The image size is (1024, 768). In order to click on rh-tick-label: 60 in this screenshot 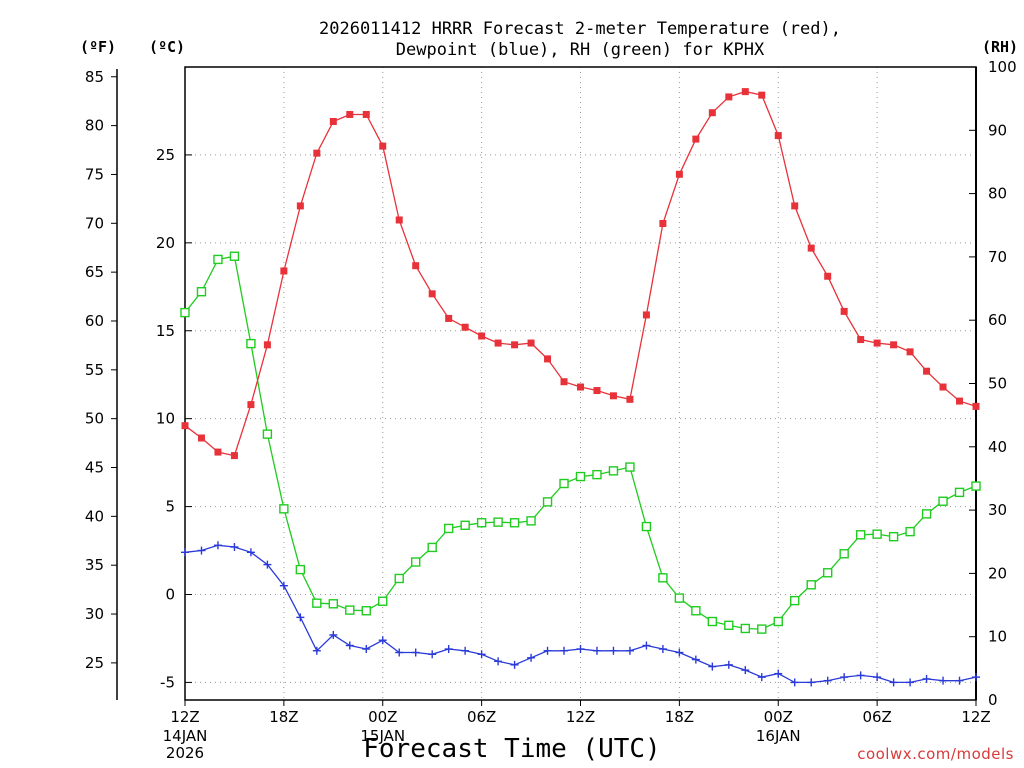, I will do `click(997, 320)`.